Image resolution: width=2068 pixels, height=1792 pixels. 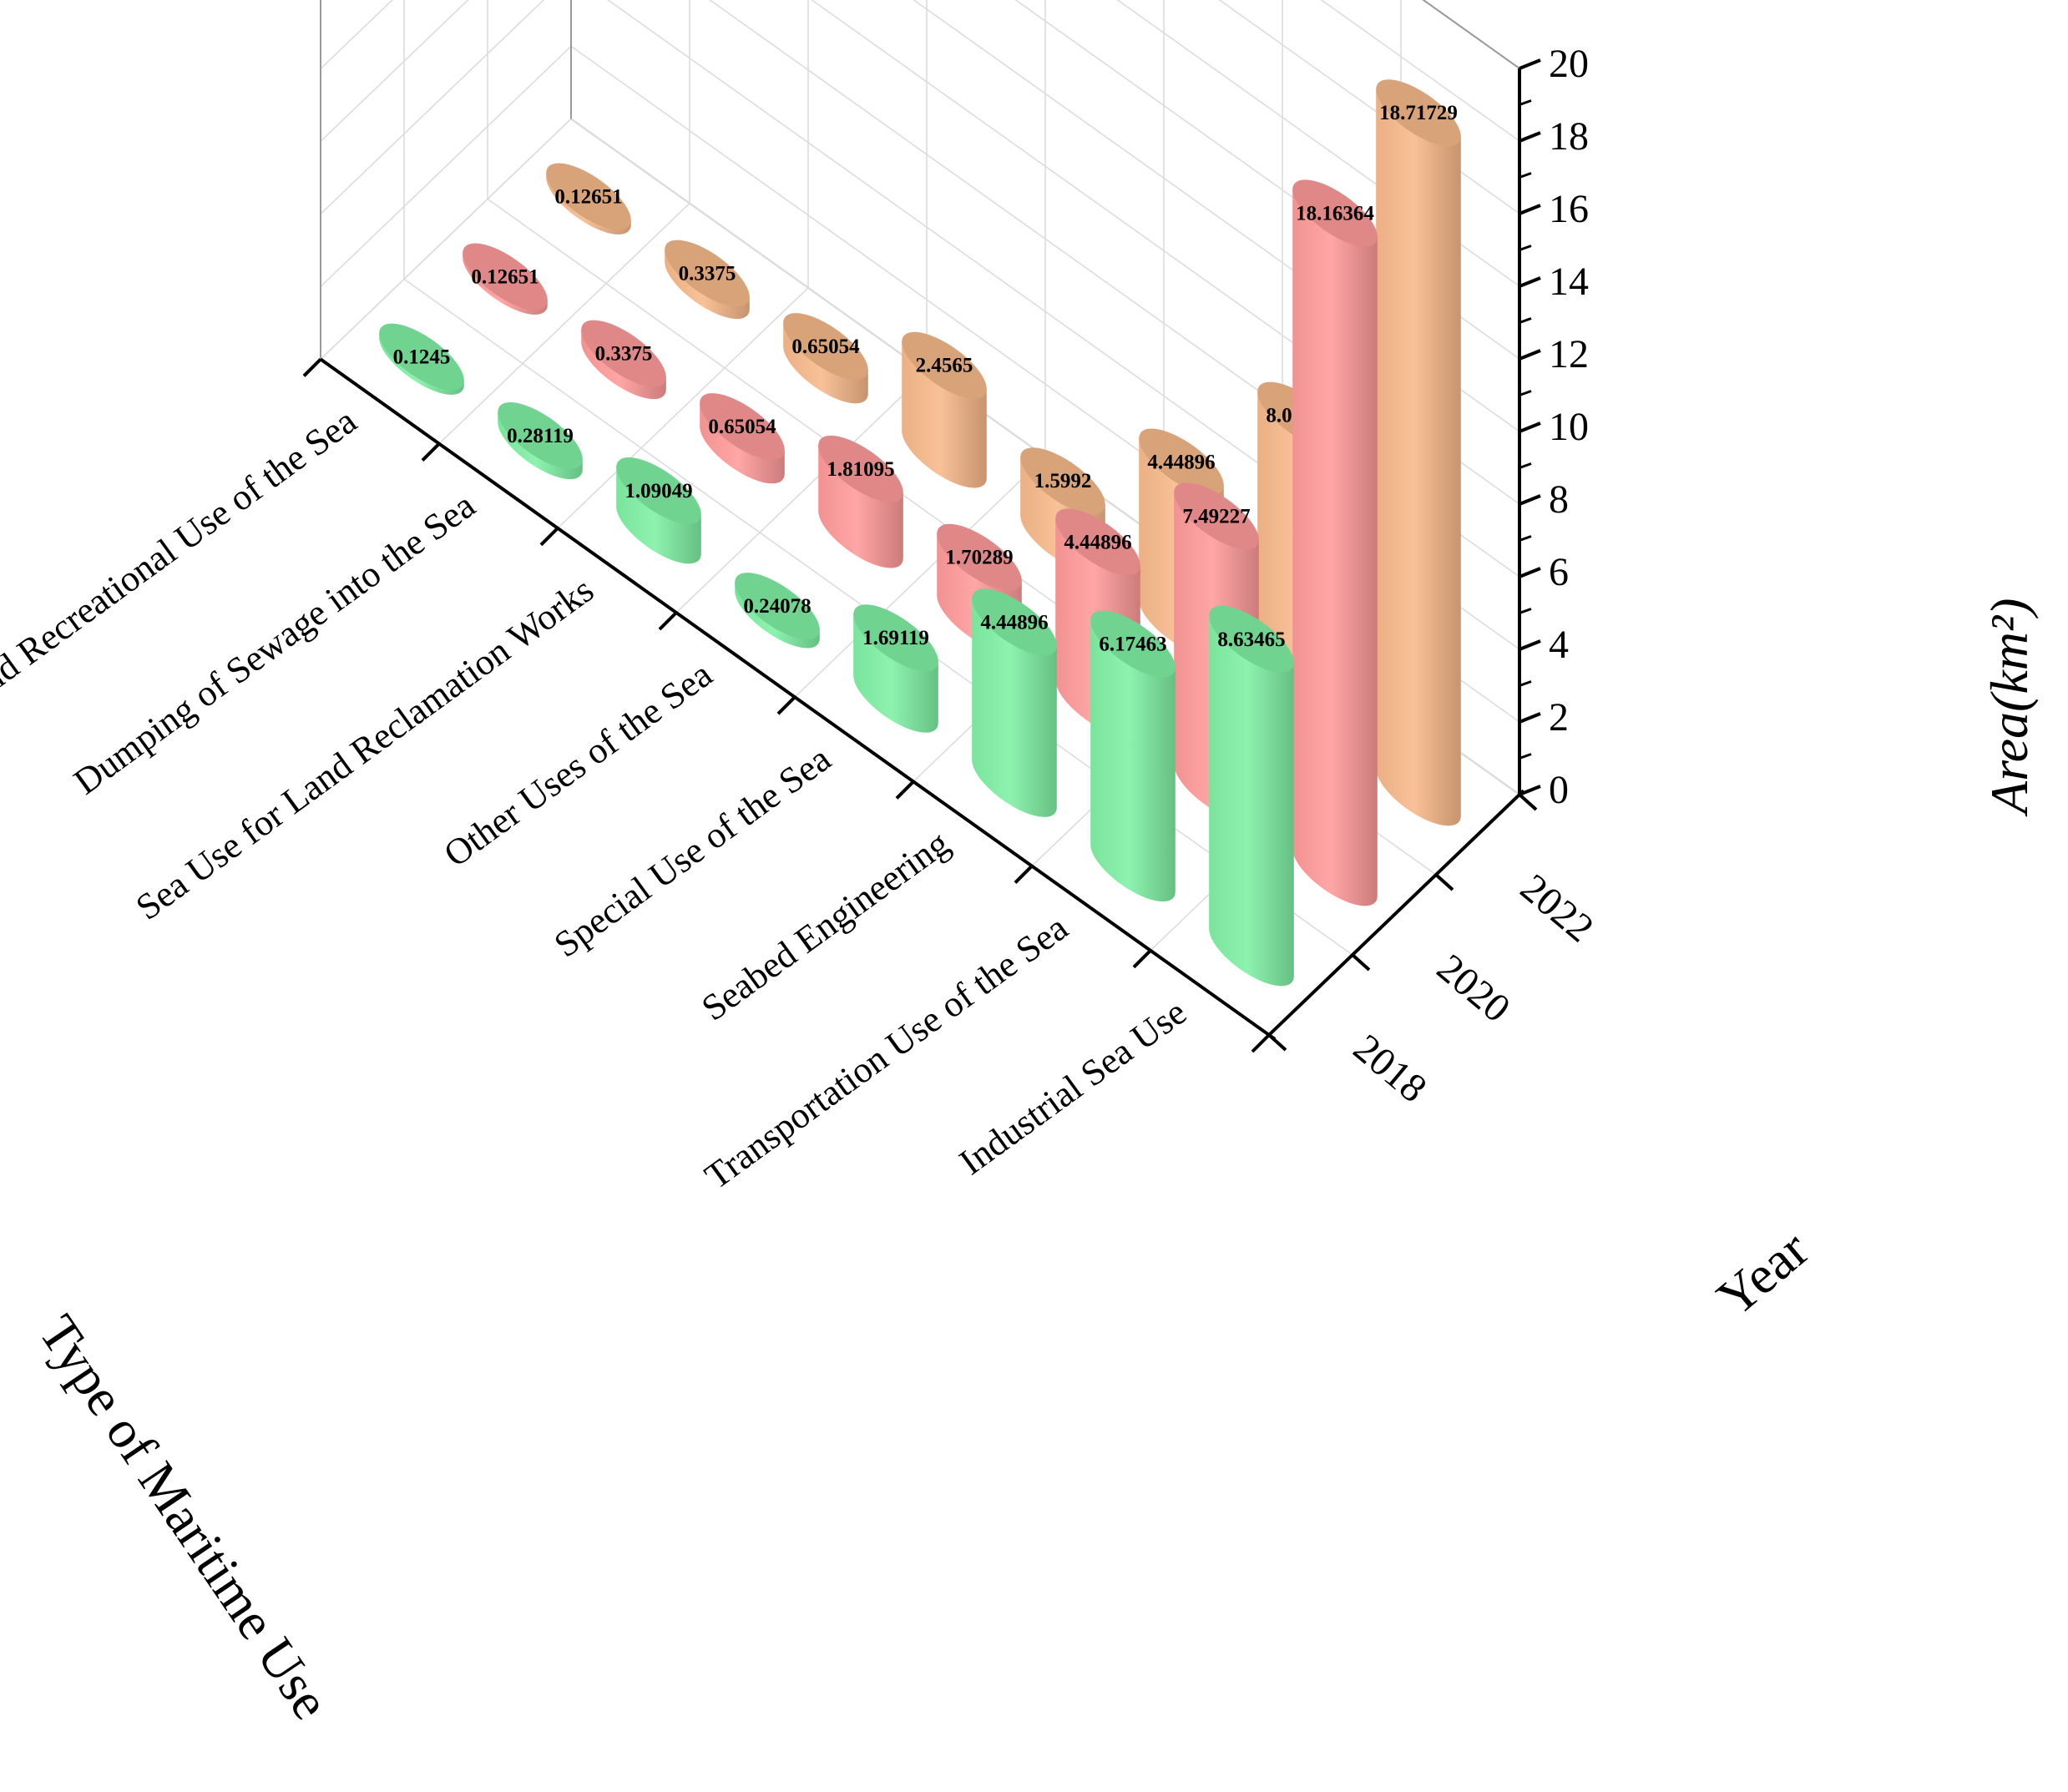 I want to click on y-axis-title: Year, so click(x=1762, y=1273).